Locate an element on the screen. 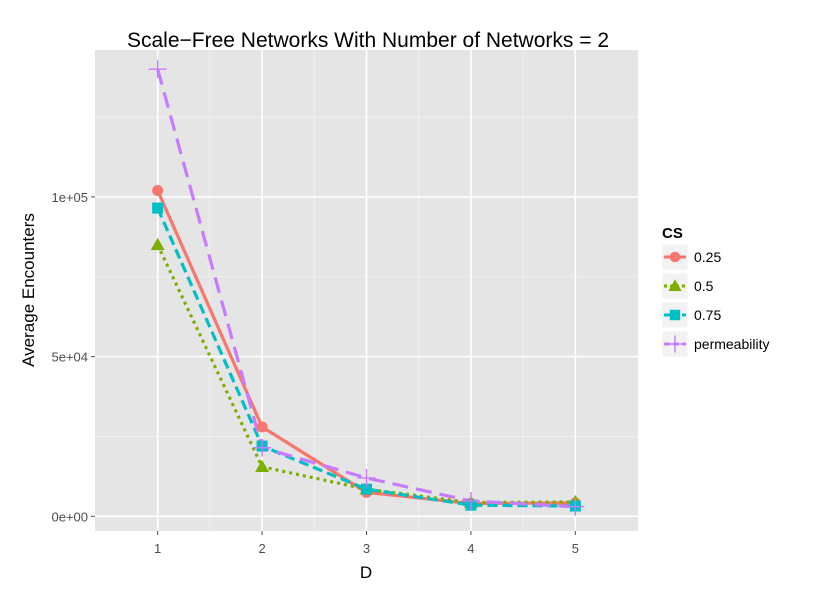 The height and width of the screenshot is (598, 830). legend-items: 0.25 0.5 0.75 permeability is located at coordinates (715, 300).